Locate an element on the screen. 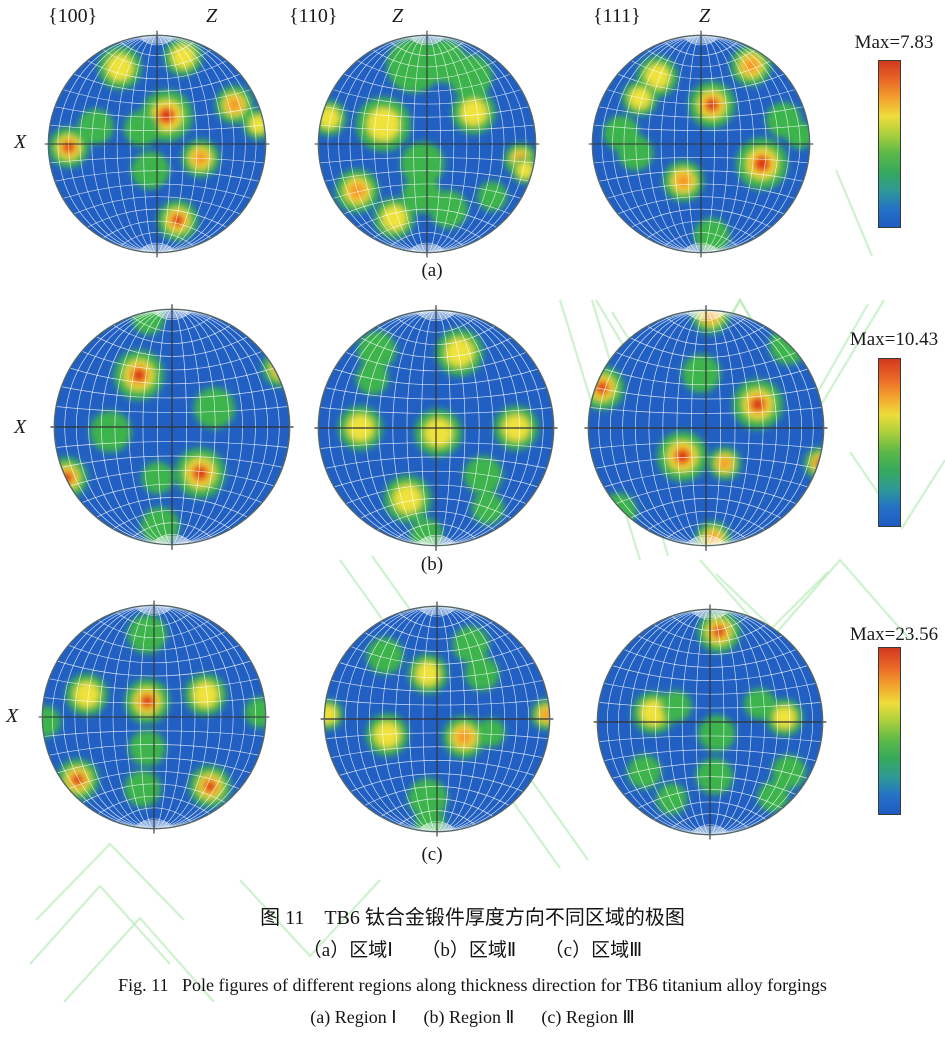 Image resolution: width=945 pixels, height=1041 pixels. colorbar-c is located at coordinates (889, 731).